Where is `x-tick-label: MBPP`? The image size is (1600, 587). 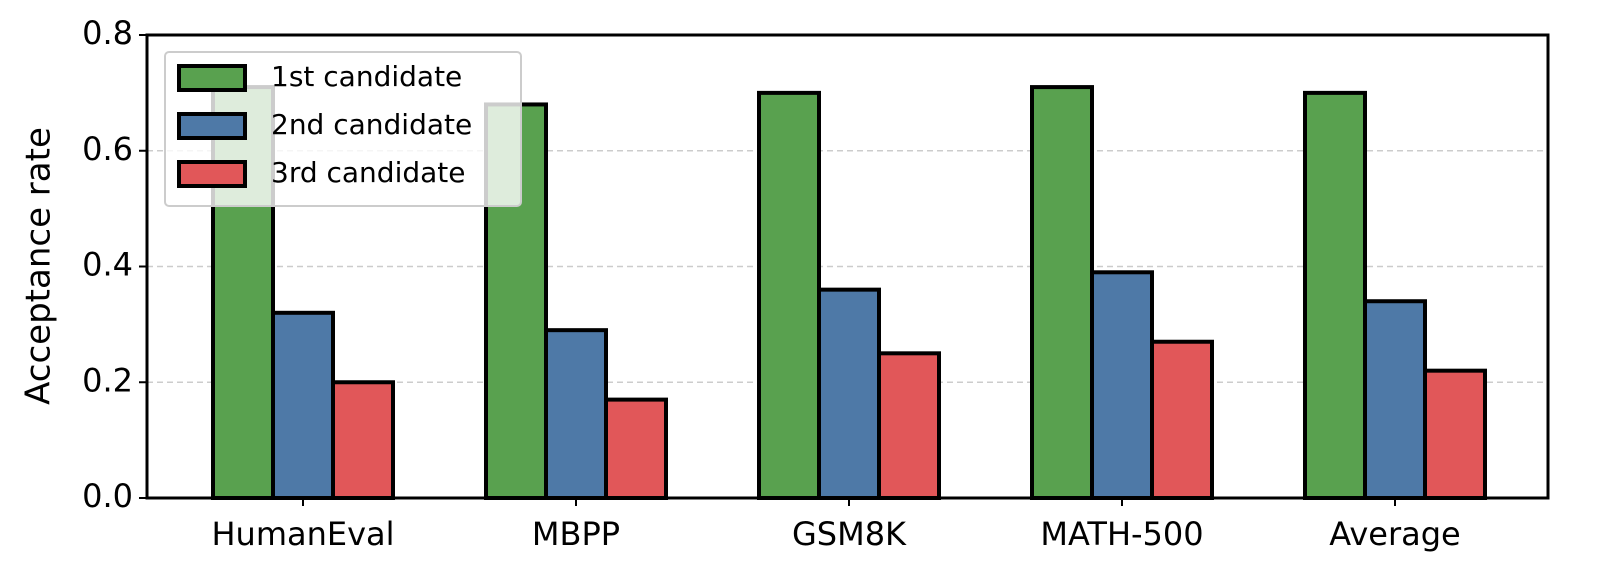 x-tick-label: MBPP is located at coordinates (576, 534).